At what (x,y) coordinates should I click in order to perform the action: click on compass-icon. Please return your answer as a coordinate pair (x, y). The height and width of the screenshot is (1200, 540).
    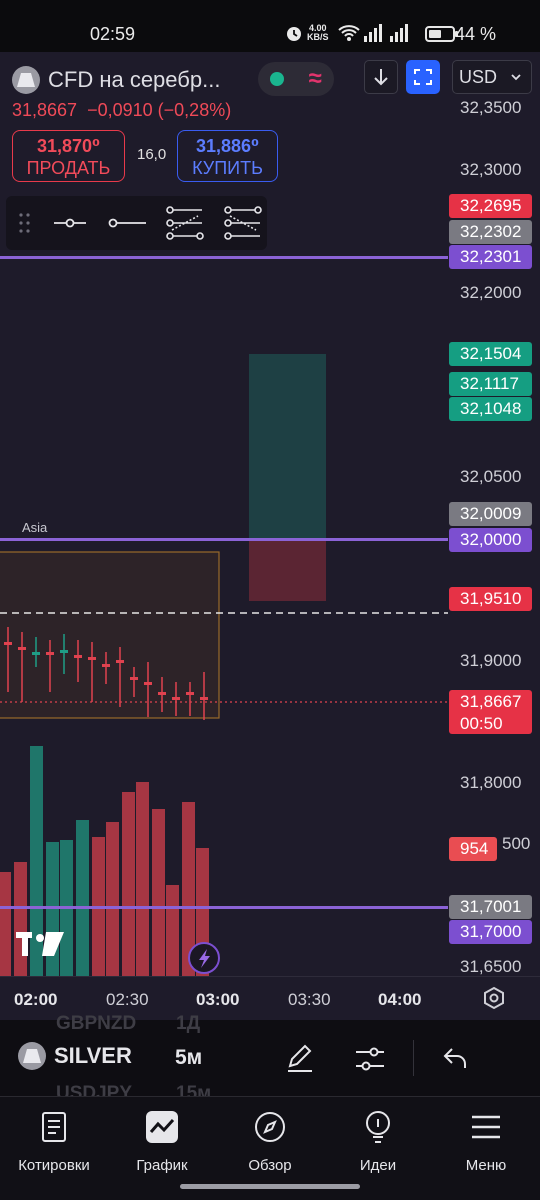
    Looking at the image, I should click on (270, 1127).